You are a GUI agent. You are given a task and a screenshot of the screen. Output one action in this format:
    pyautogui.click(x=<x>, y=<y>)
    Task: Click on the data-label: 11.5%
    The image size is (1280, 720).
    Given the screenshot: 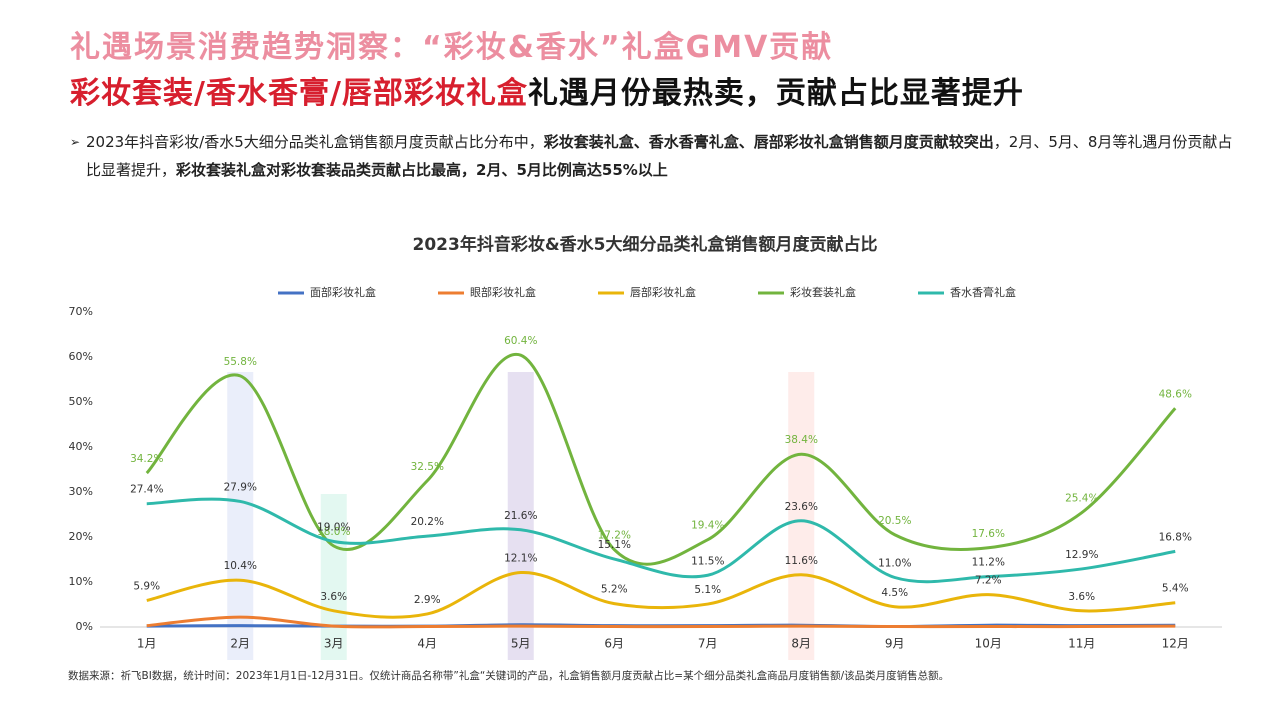 What is the action you would take?
    pyautogui.click(x=707, y=561)
    